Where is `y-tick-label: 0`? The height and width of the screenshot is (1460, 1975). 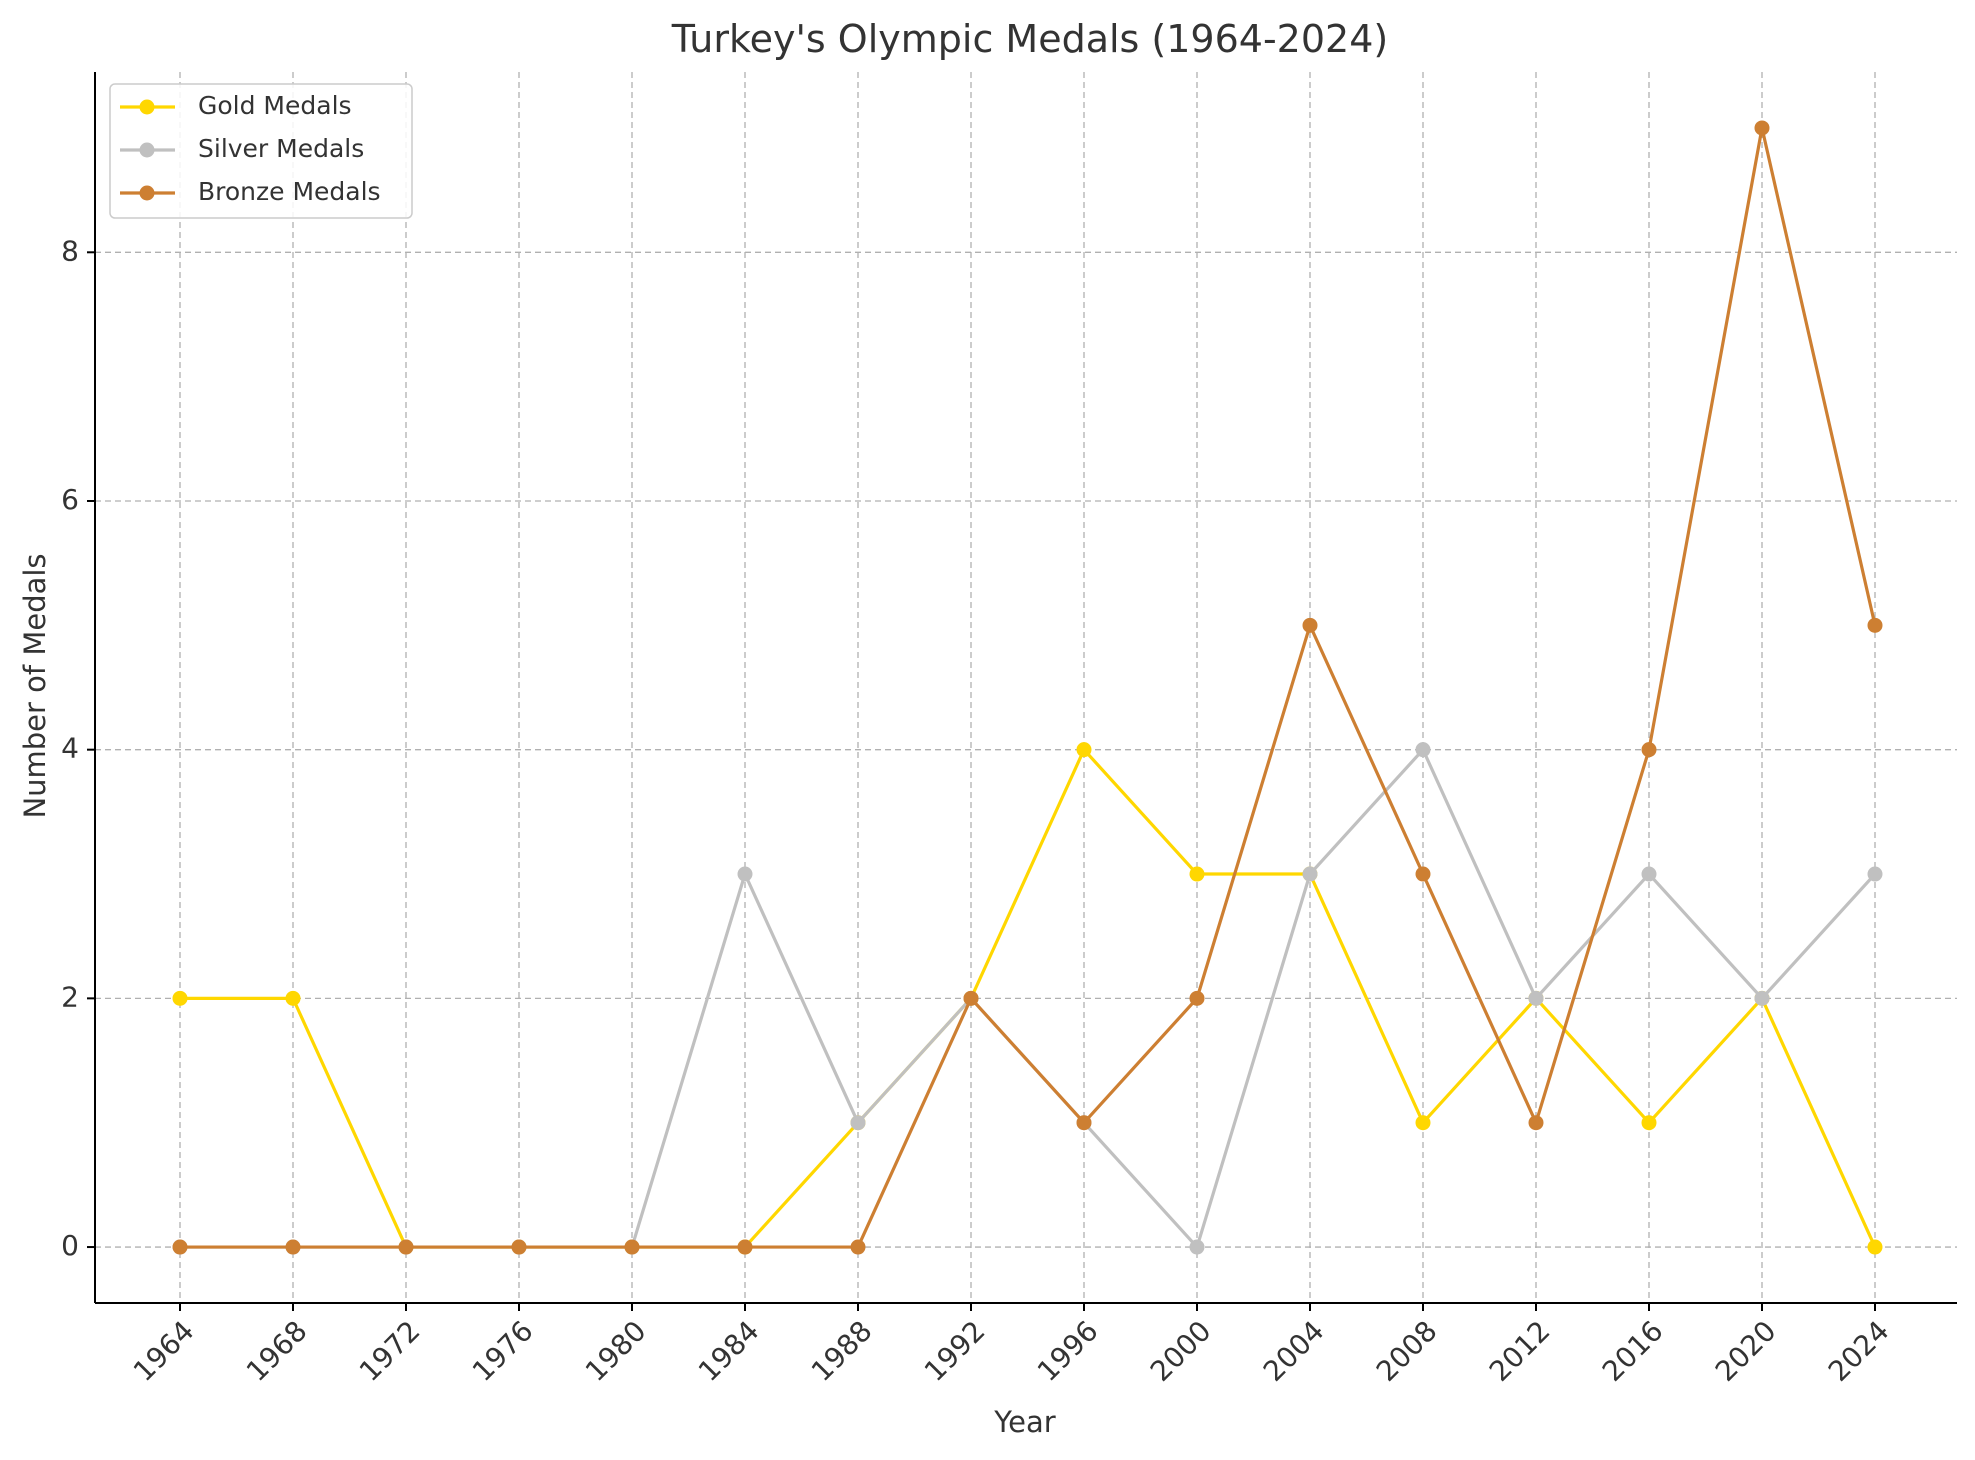 y-tick-label: 0 is located at coordinates (70, 1245).